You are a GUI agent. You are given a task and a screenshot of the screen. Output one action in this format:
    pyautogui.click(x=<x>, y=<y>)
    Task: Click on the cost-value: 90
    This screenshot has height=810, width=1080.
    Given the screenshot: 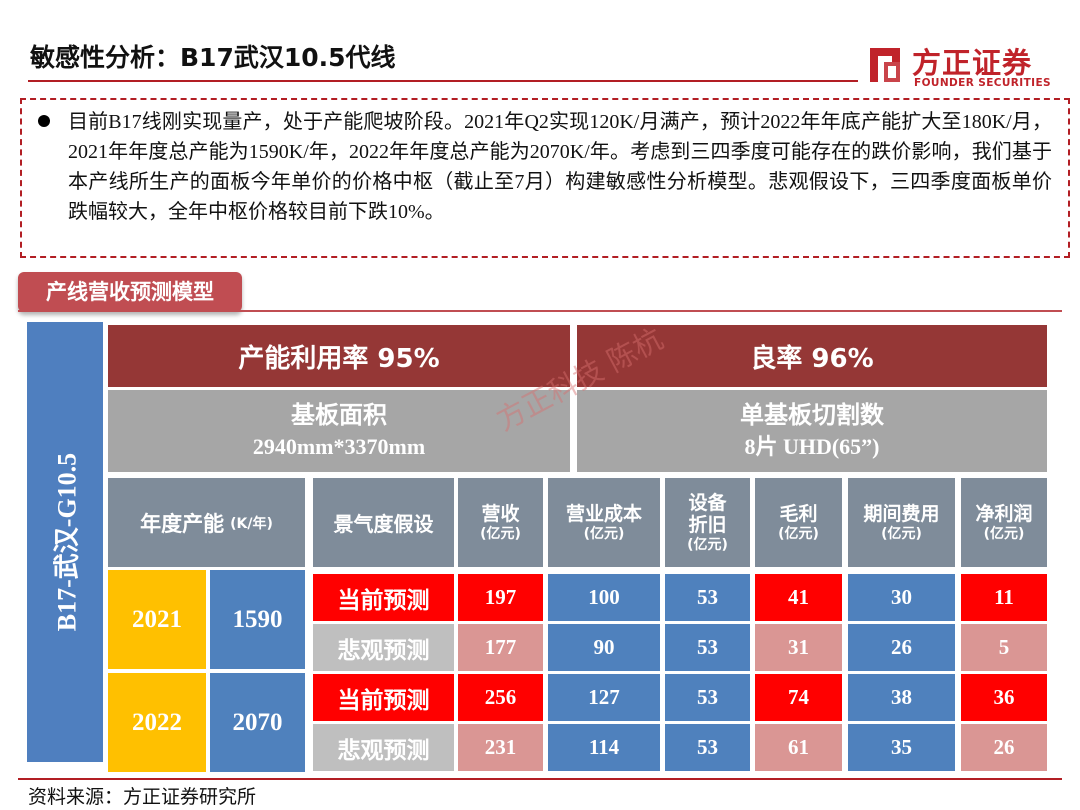 What is the action you would take?
    pyautogui.click(x=604, y=647)
    